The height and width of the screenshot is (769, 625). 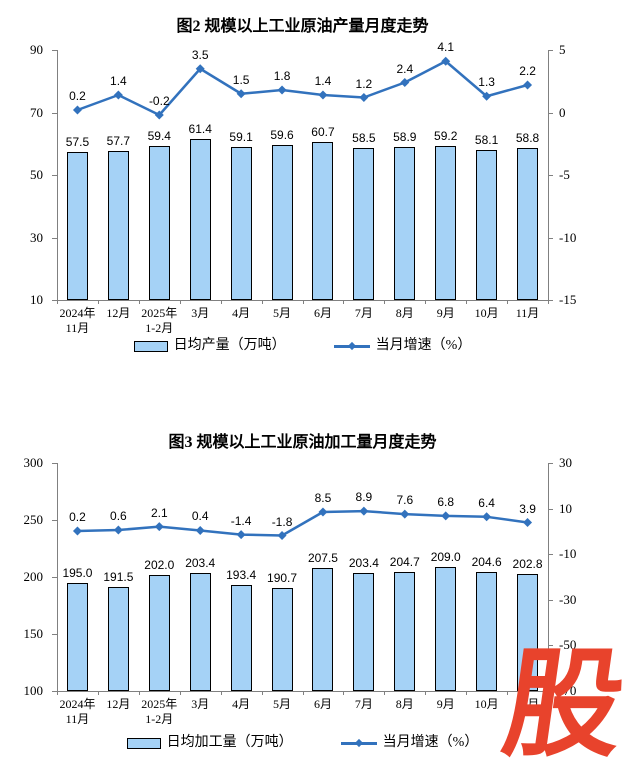 What do you see at coordinates (568, 299) in the screenshot?
I see `right-axis-tick-label: -15` at bounding box center [568, 299].